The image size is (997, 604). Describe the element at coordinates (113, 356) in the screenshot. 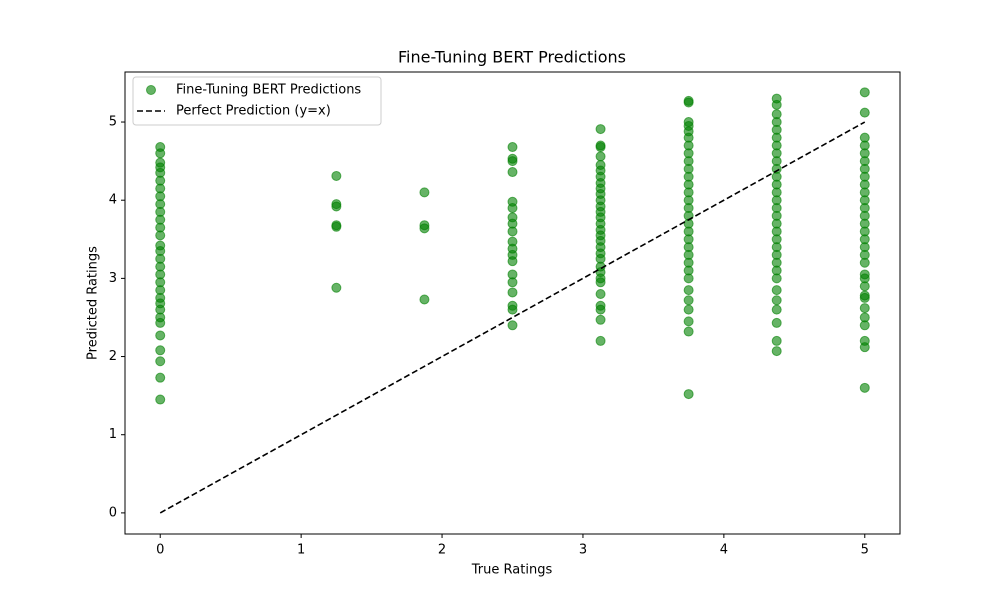

I see `y-tick-label: 2` at that location.